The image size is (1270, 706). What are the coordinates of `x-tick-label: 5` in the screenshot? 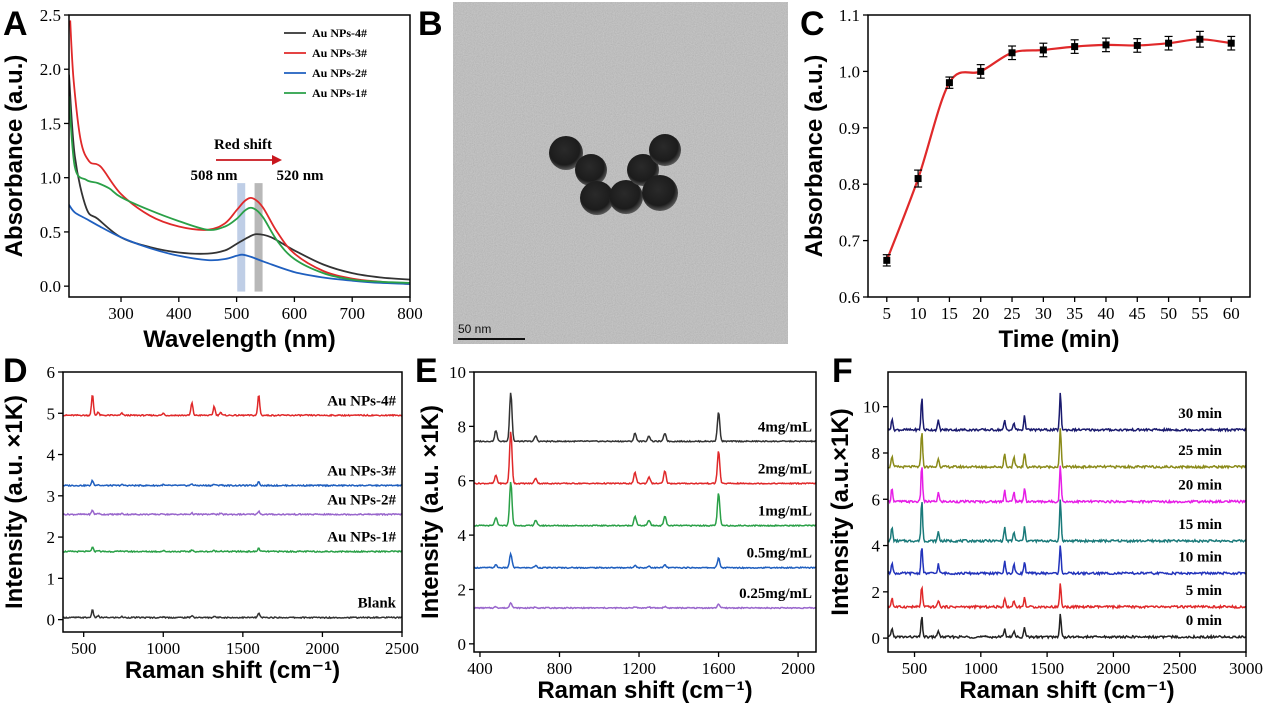 It's located at (887, 313).